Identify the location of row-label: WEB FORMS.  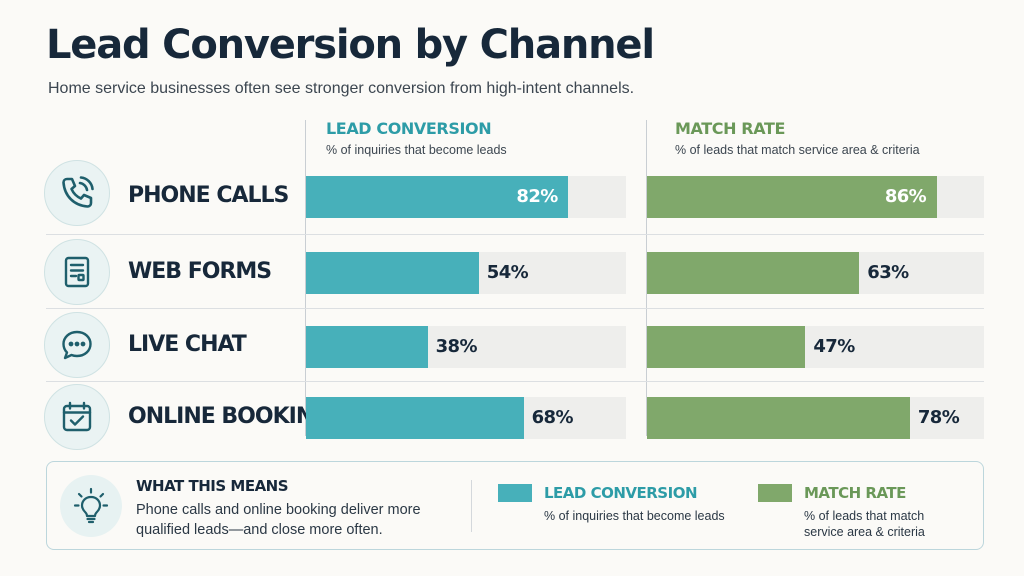
(200, 271).